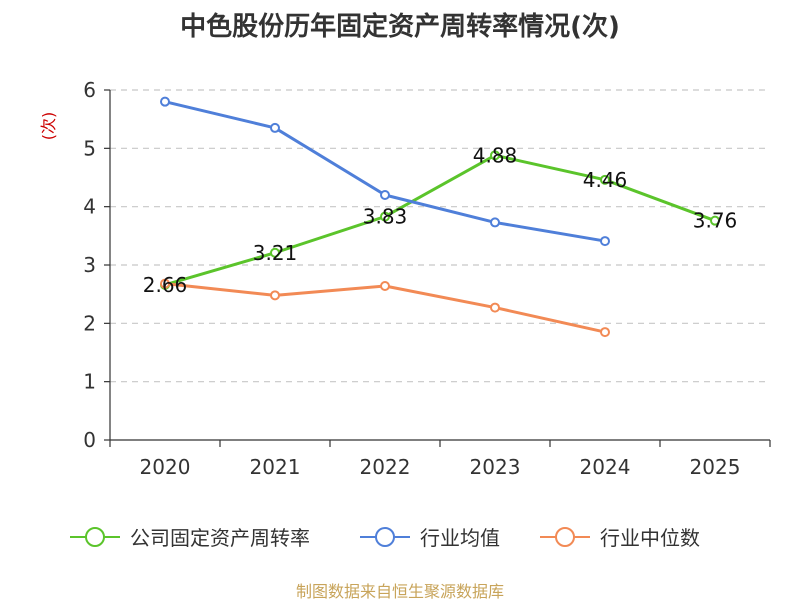 The width and height of the screenshot is (800, 602). Describe the element at coordinates (400, 27) in the screenshot. I see `chart-title: 中色股份历年固定资产周转率情况(次)` at that location.